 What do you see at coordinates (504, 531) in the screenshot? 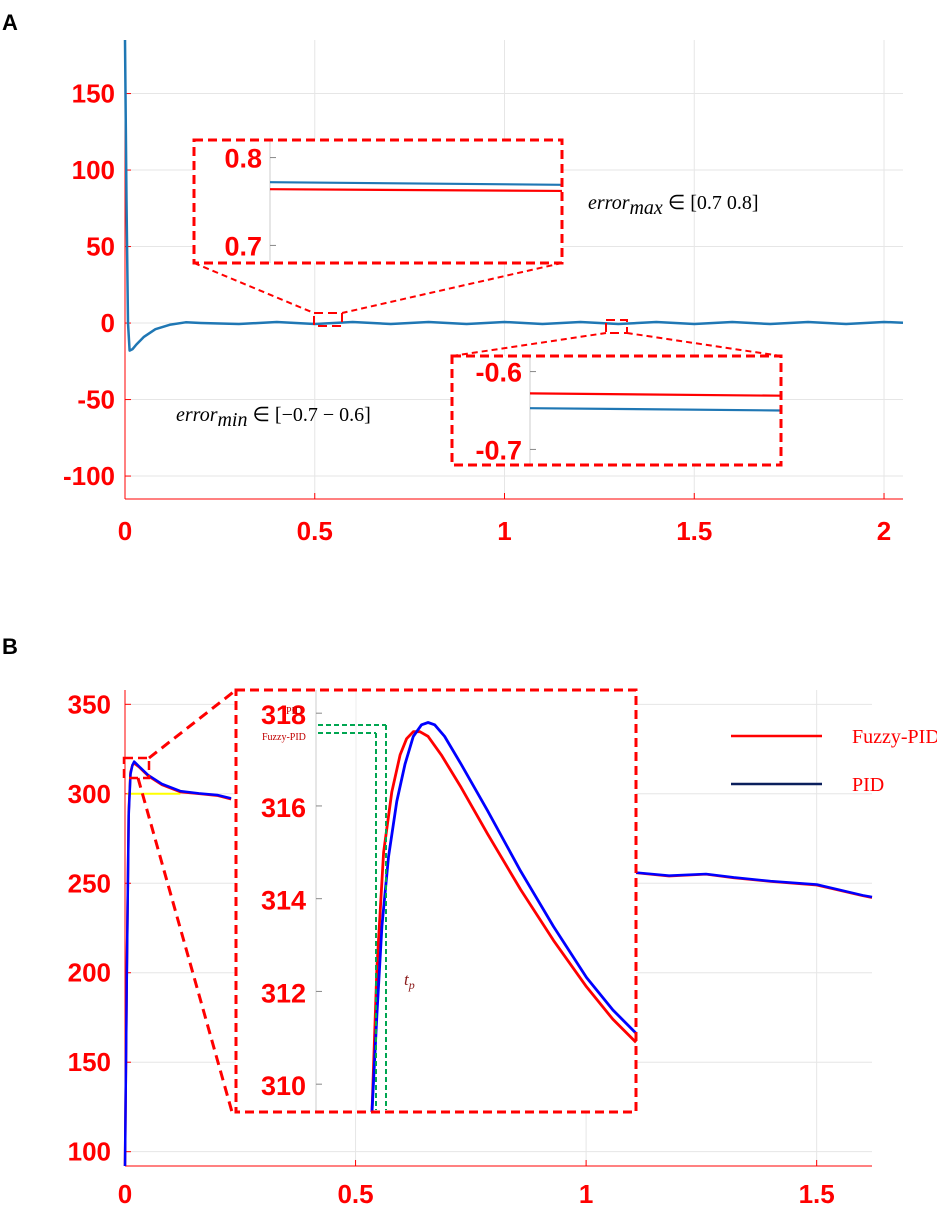
I see `panel-a-x-tick-label: 1` at bounding box center [504, 531].